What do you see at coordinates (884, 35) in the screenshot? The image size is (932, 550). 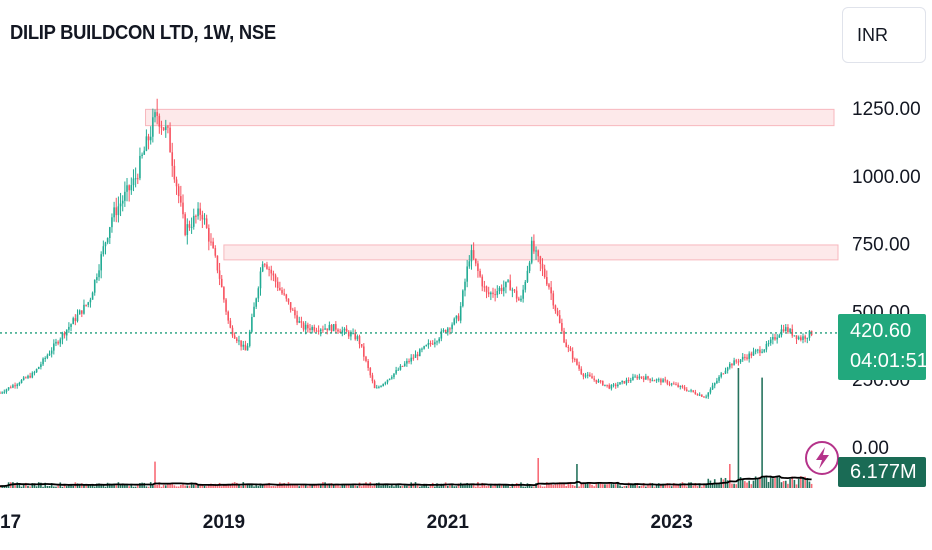 I see `currency-button: INR` at bounding box center [884, 35].